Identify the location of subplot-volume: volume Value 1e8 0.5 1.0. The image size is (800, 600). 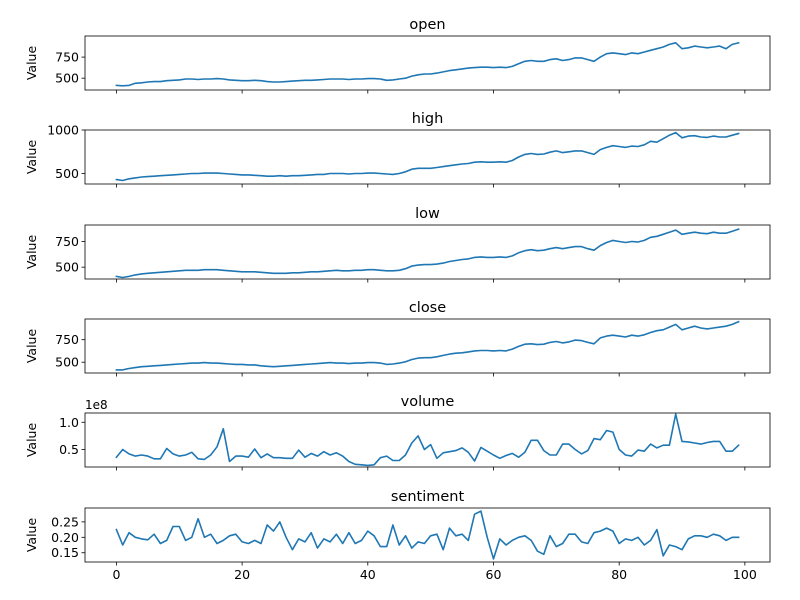
(397, 432).